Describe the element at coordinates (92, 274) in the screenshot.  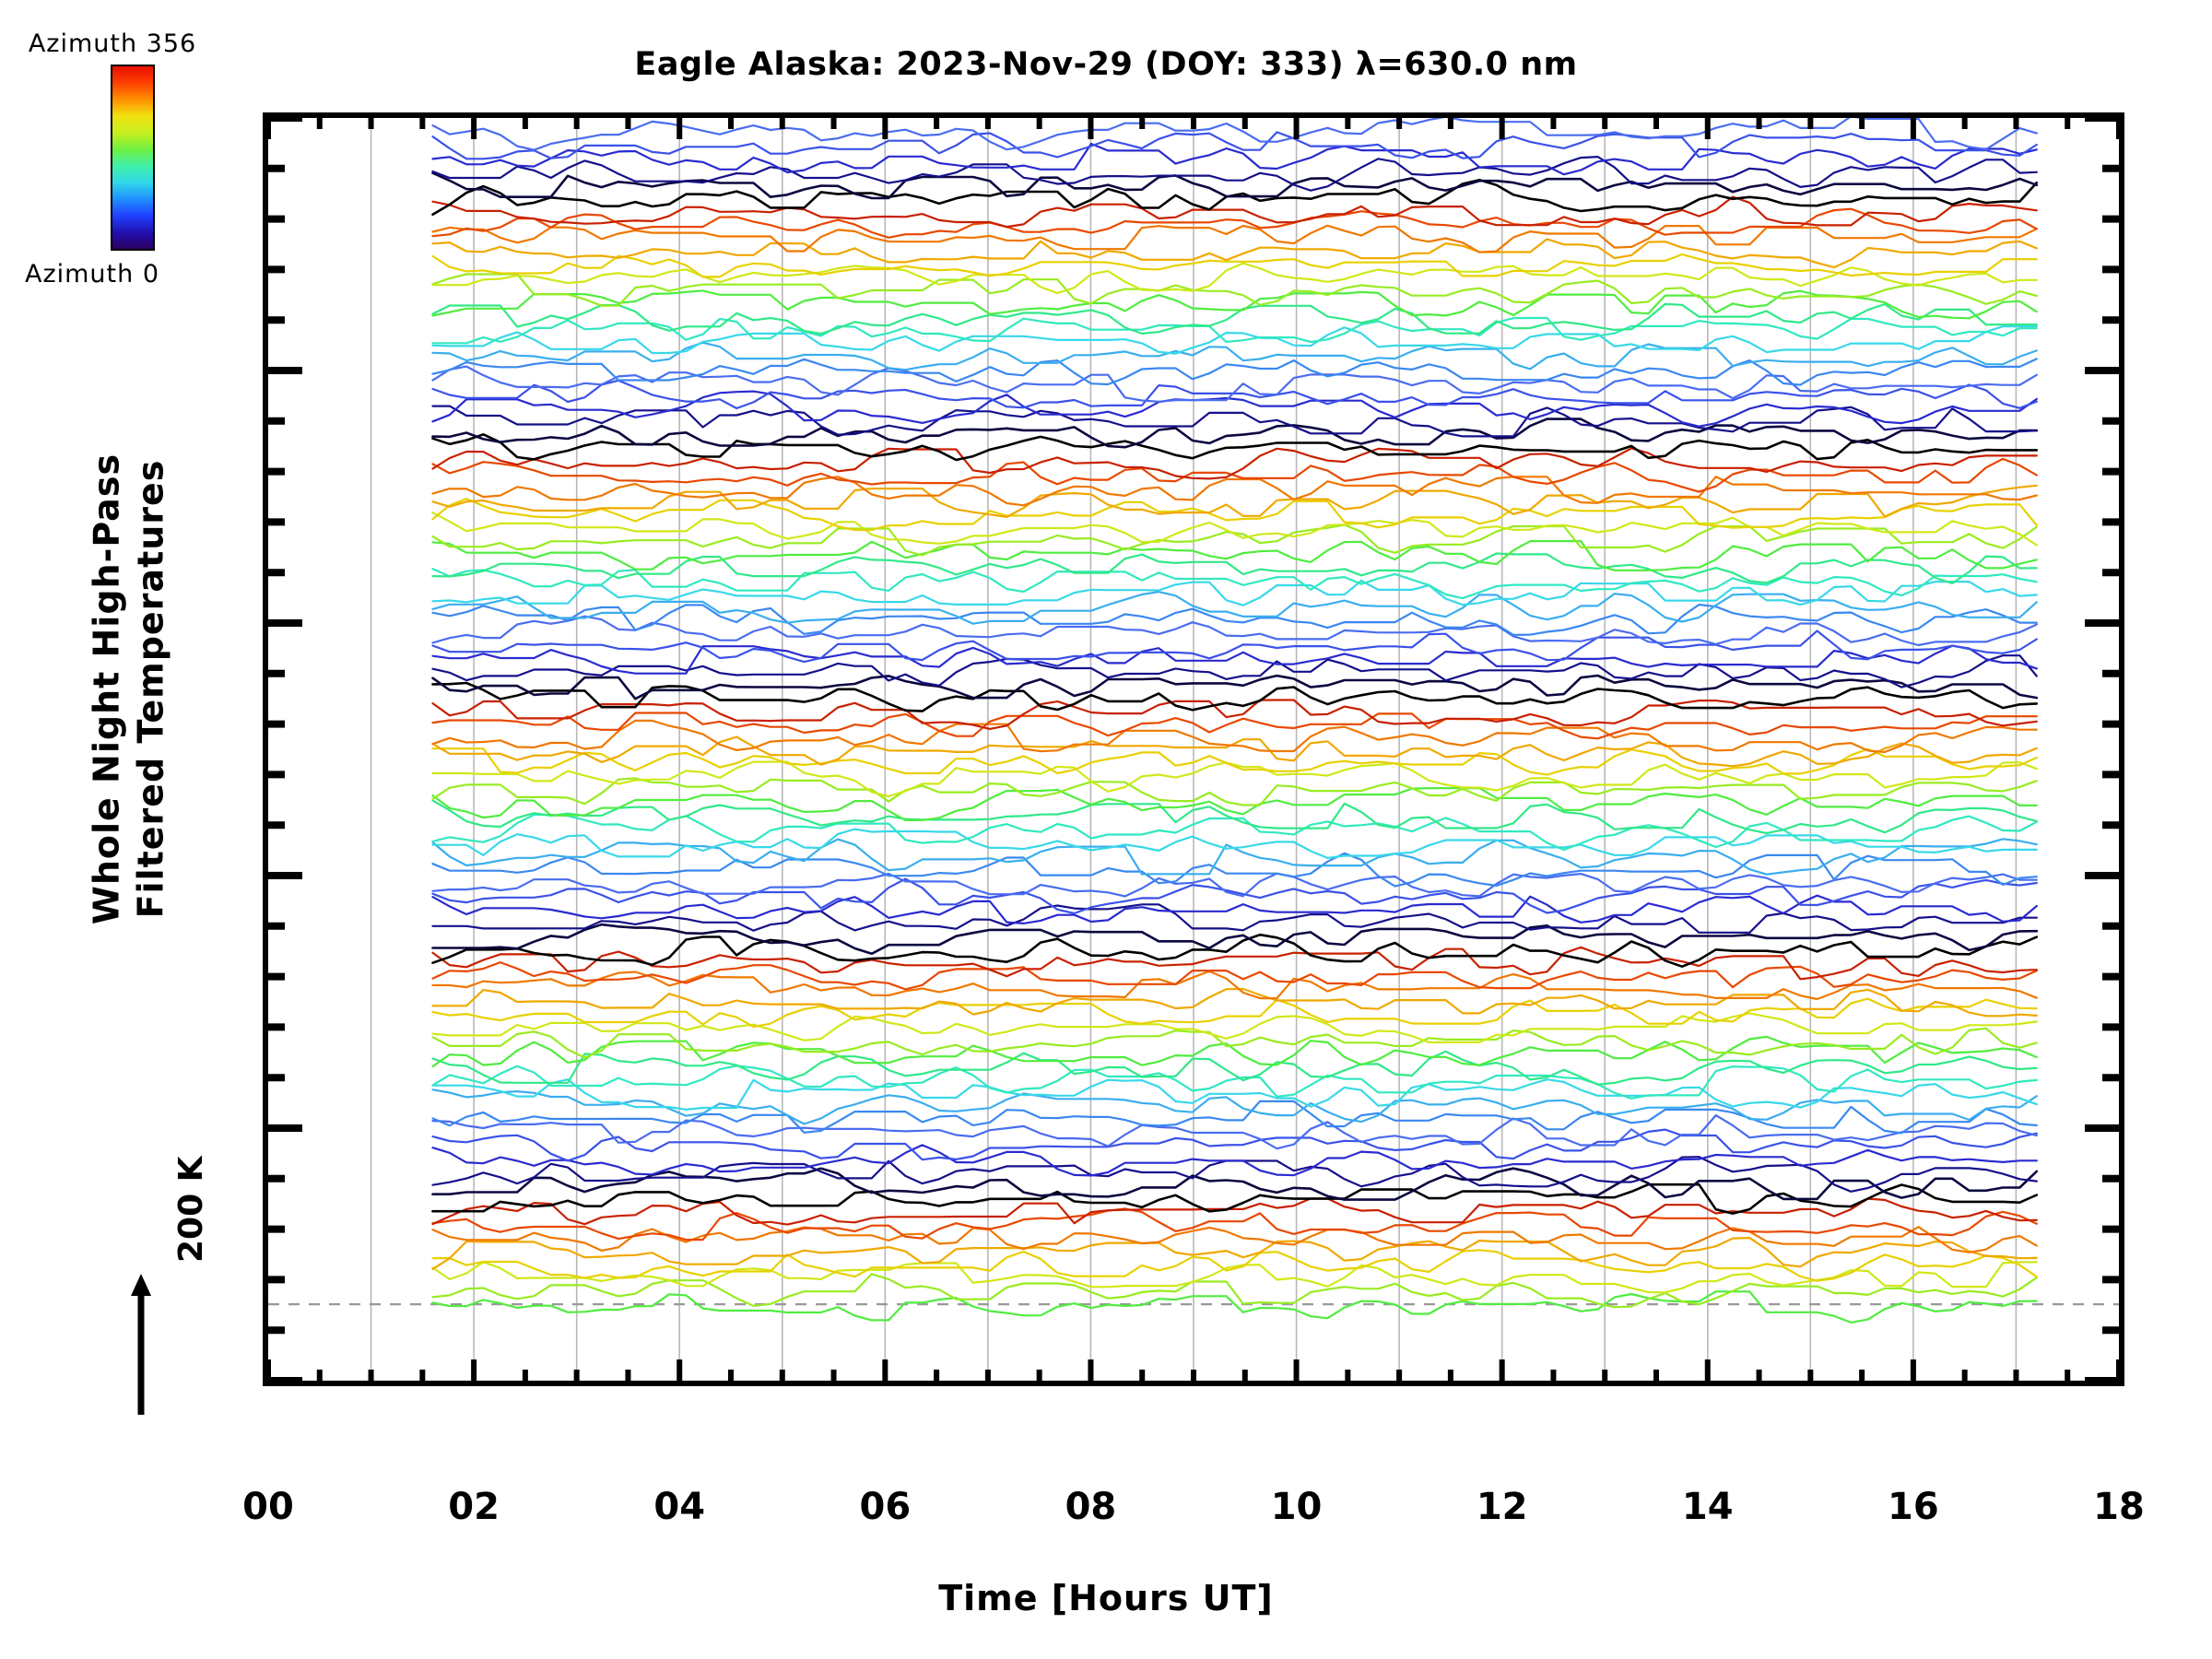
I see `colorbar-bottom-label: Azimuth 0` at that location.